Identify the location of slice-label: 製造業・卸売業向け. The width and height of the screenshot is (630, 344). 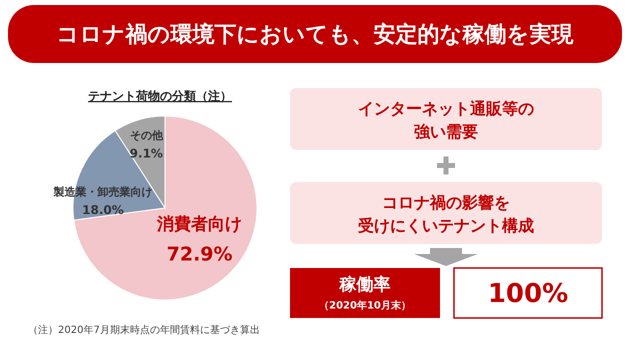
(102, 192).